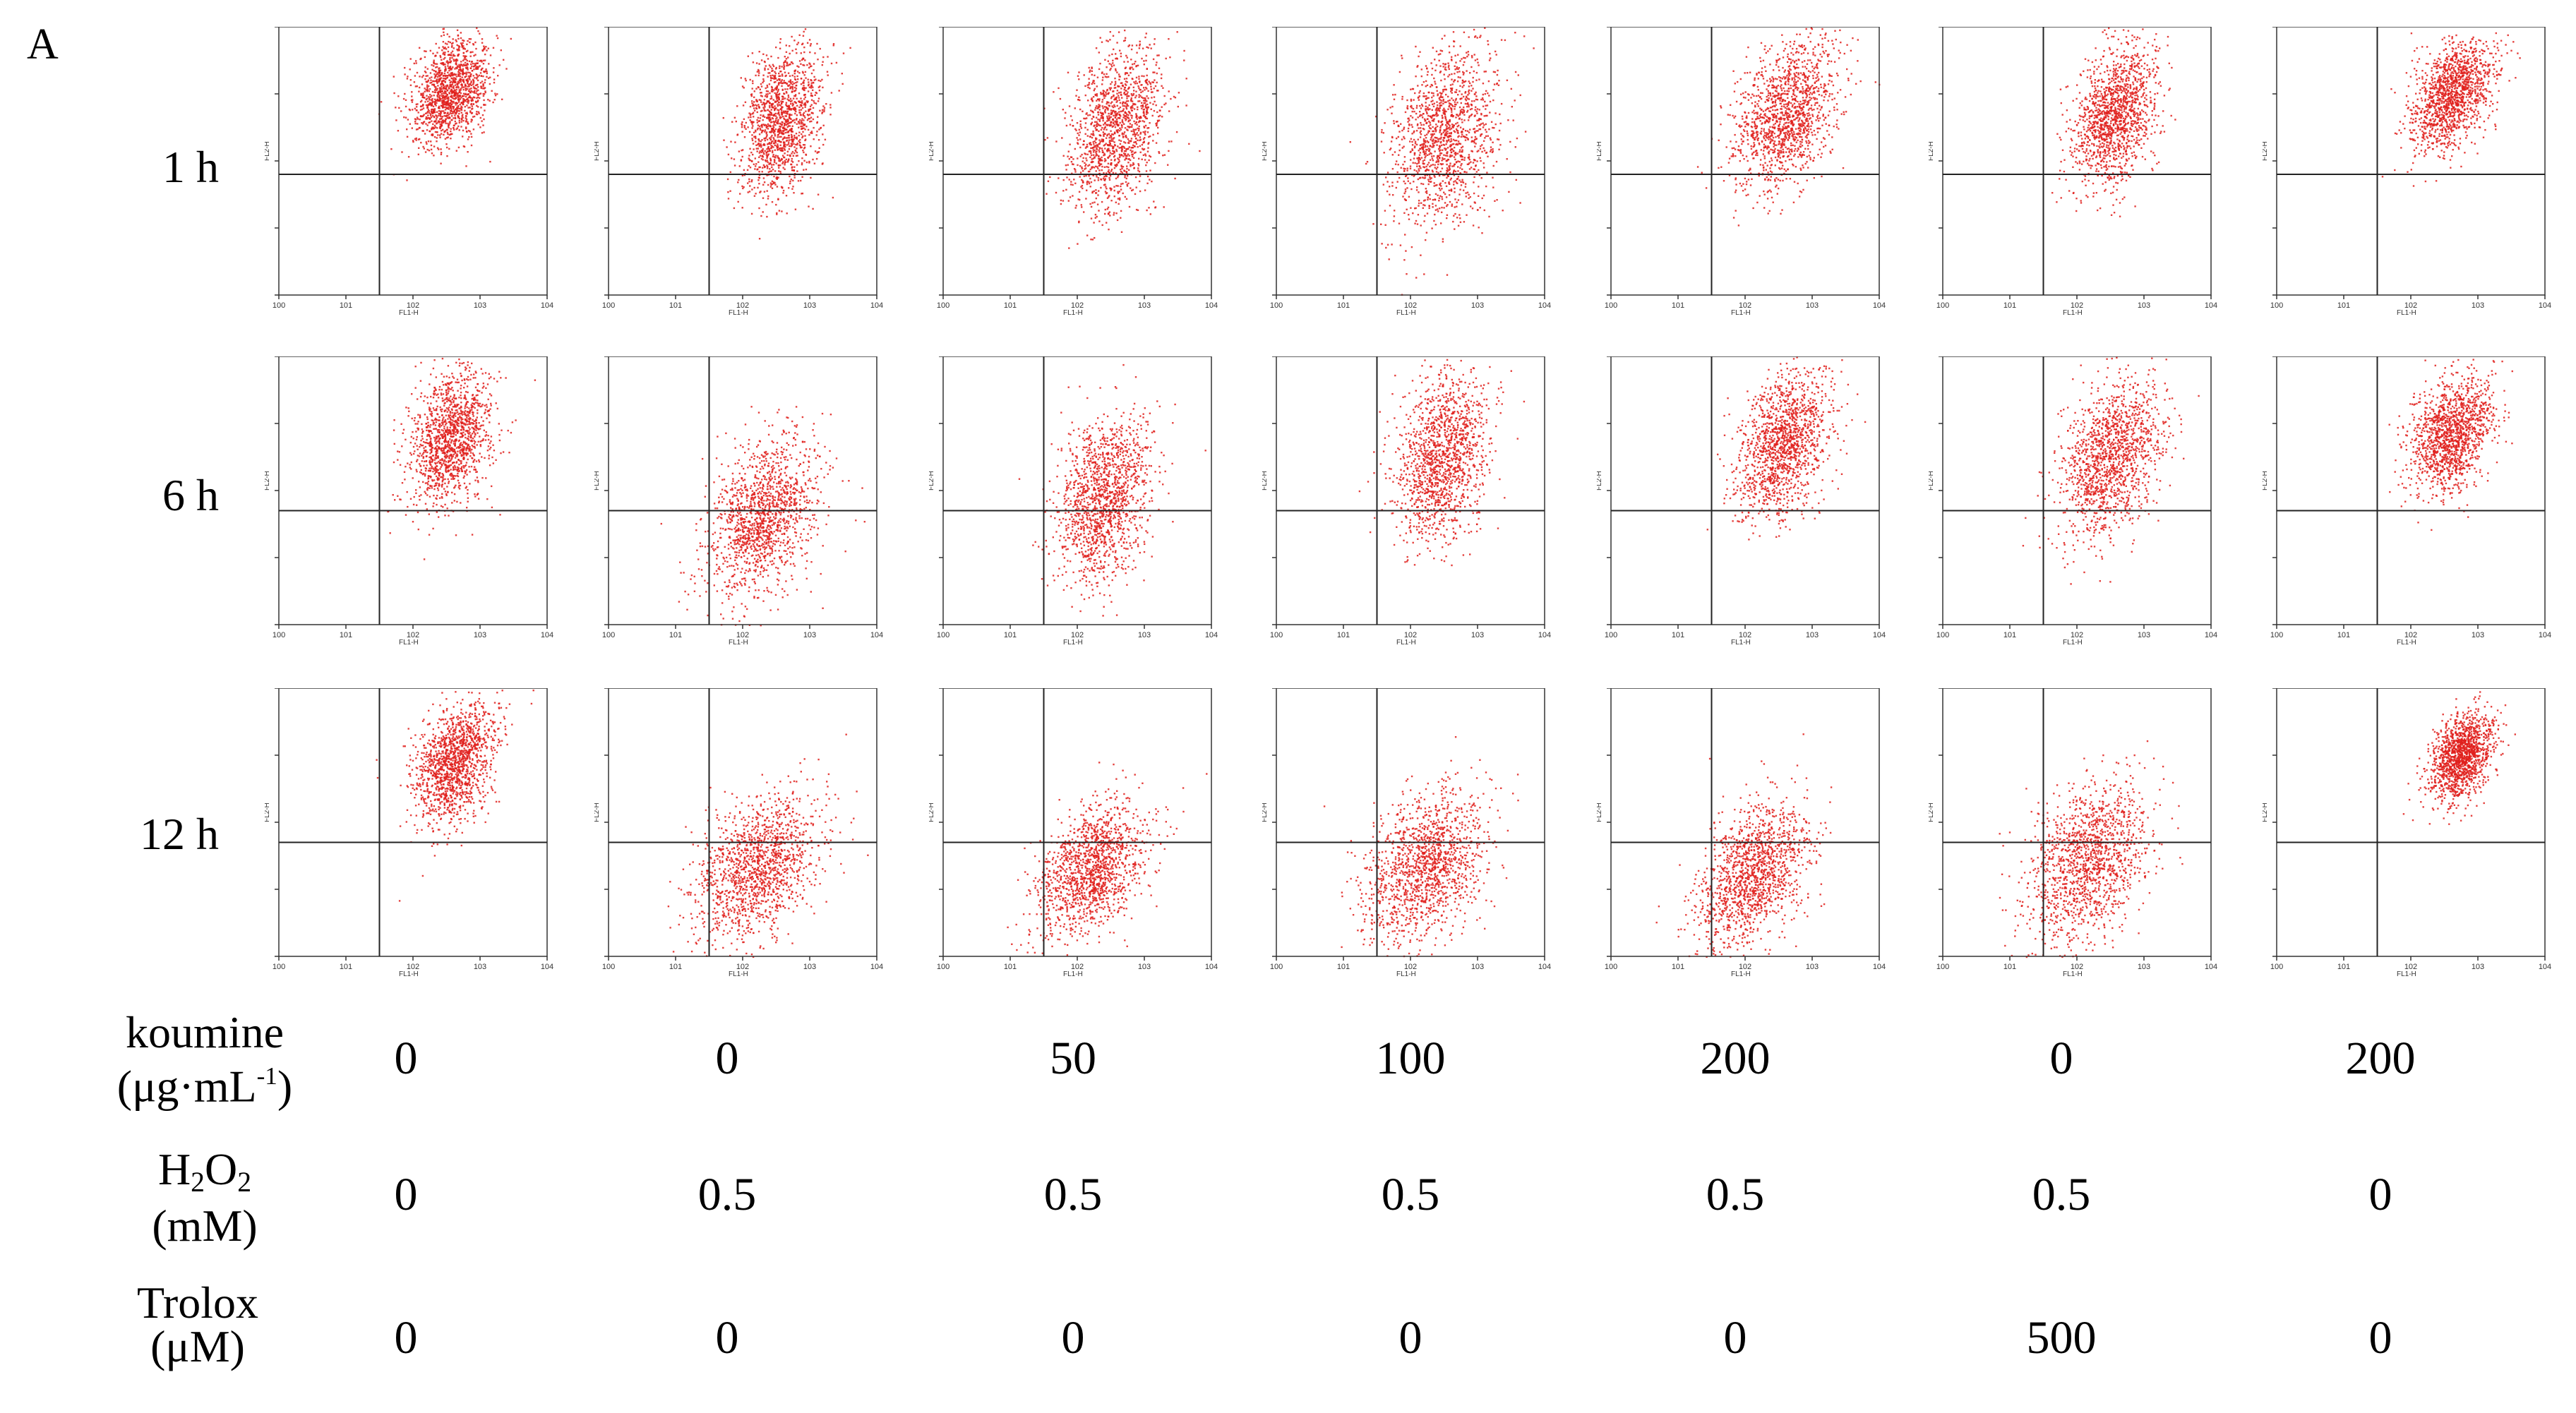 The width and height of the screenshot is (2576, 1413). Describe the element at coordinates (738, 313) in the screenshot. I see `x-axis-label: FL1-H` at that location.